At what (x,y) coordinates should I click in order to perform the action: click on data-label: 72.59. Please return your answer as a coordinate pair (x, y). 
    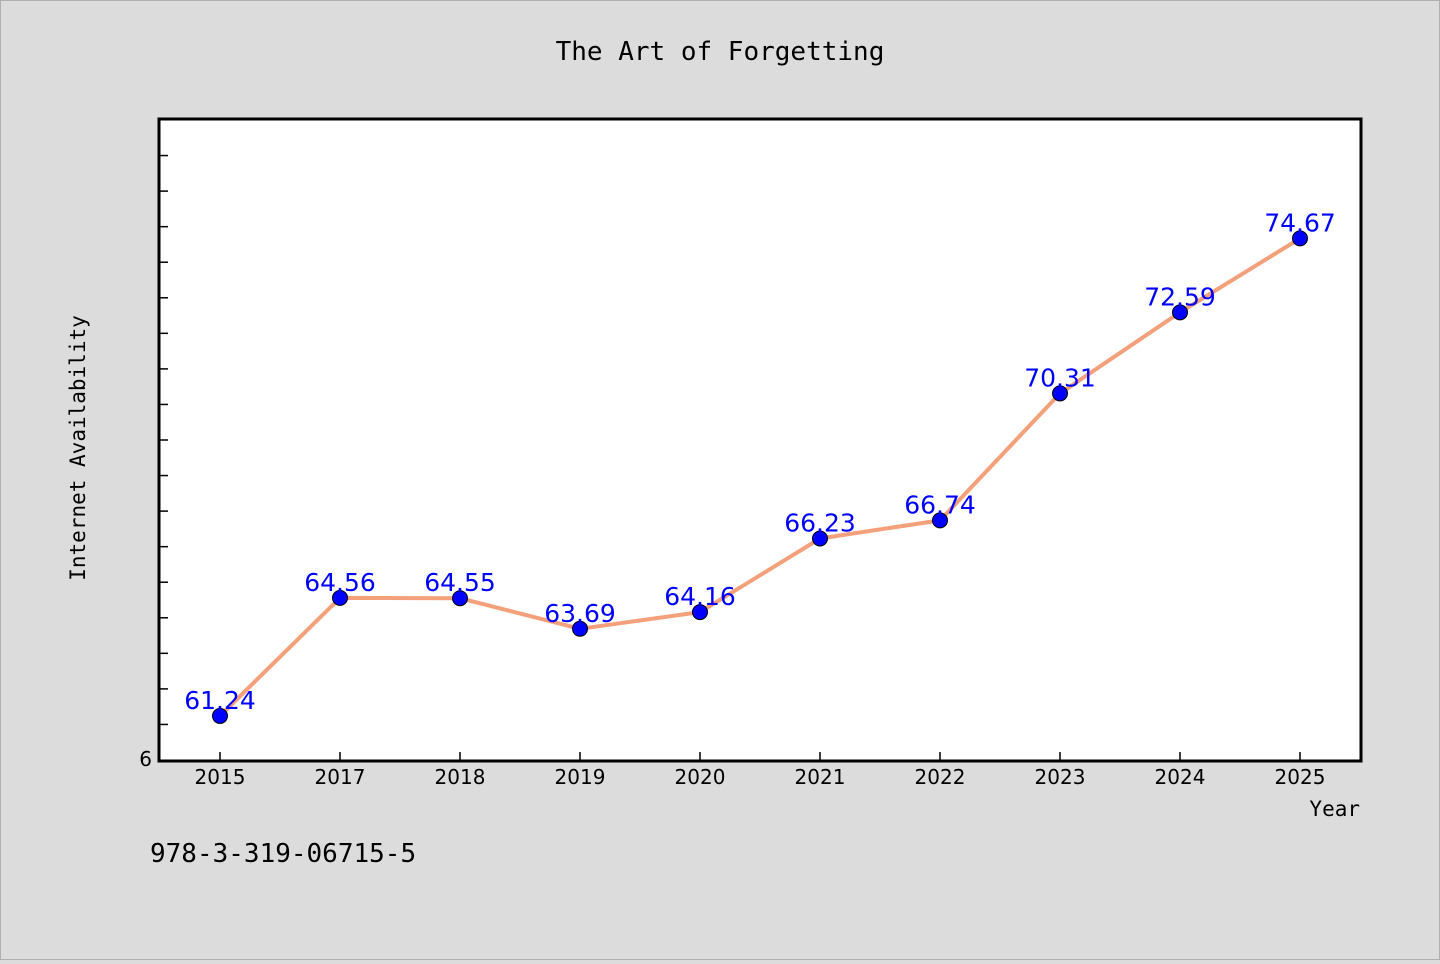
    Looking at the image, I should click on (1180, 296).